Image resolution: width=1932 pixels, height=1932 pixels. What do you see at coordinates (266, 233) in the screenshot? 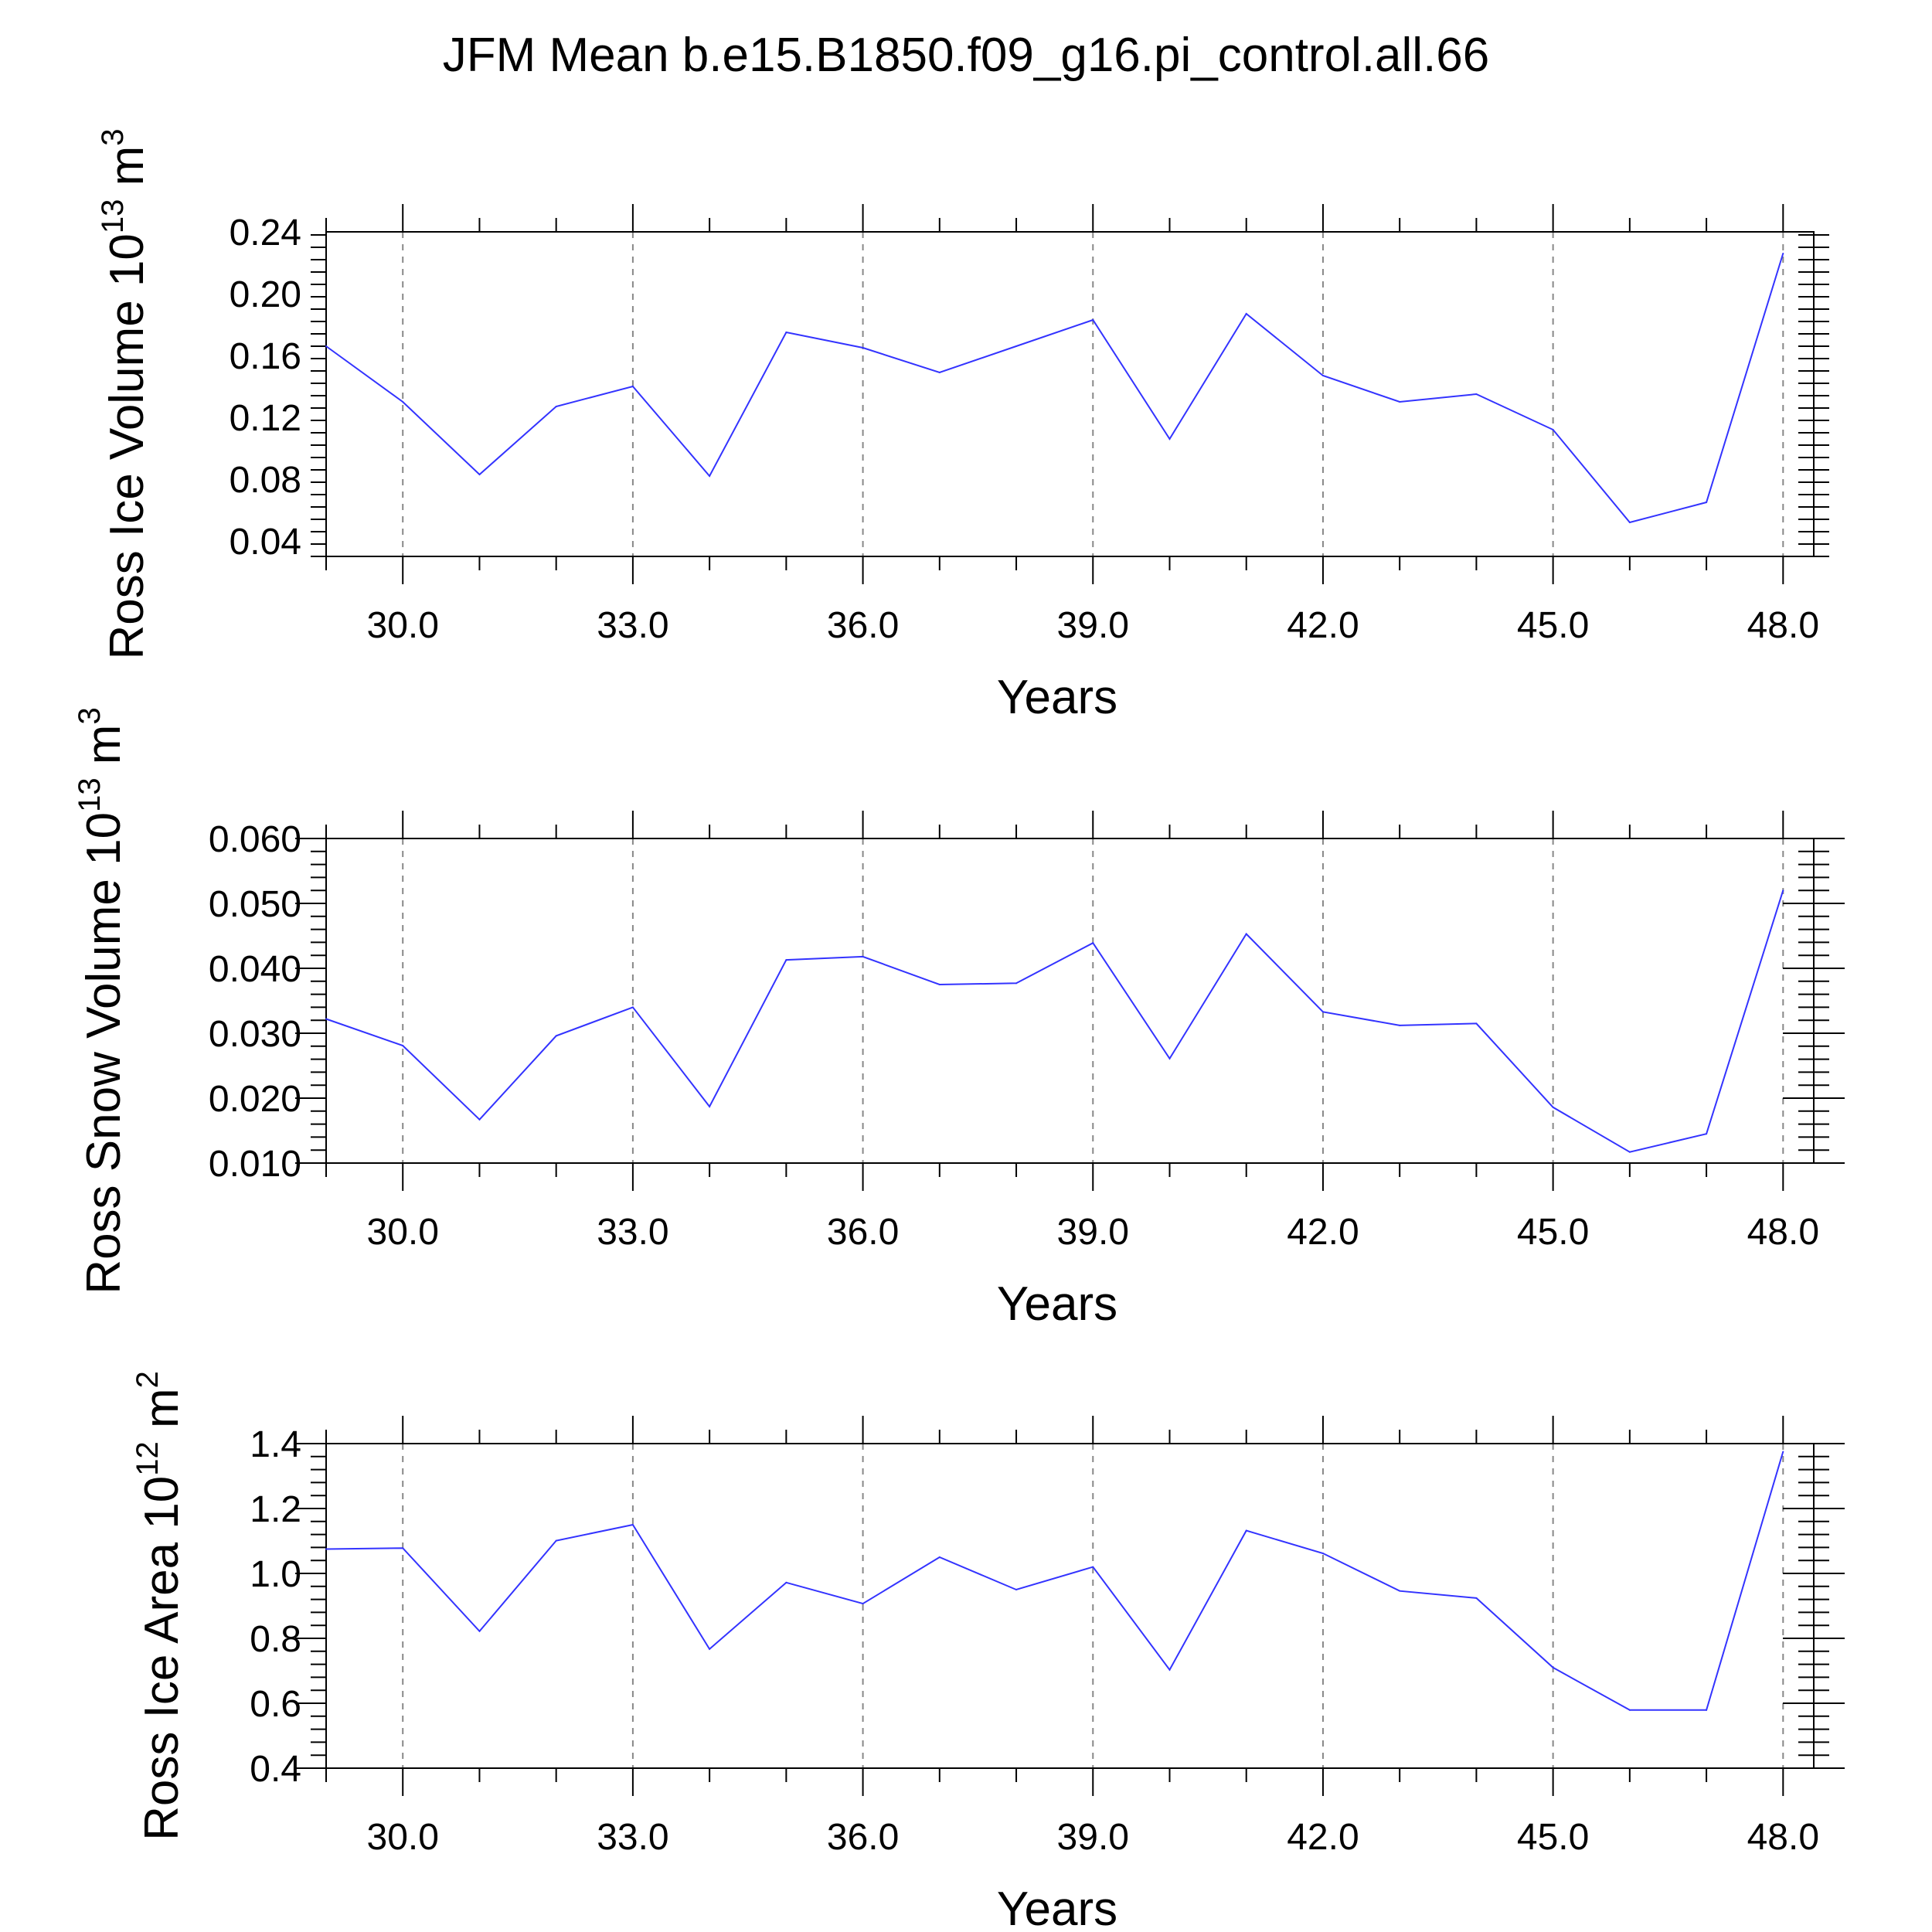
I see `y-tick-label: 0.24` at bounding box center [266, 233].